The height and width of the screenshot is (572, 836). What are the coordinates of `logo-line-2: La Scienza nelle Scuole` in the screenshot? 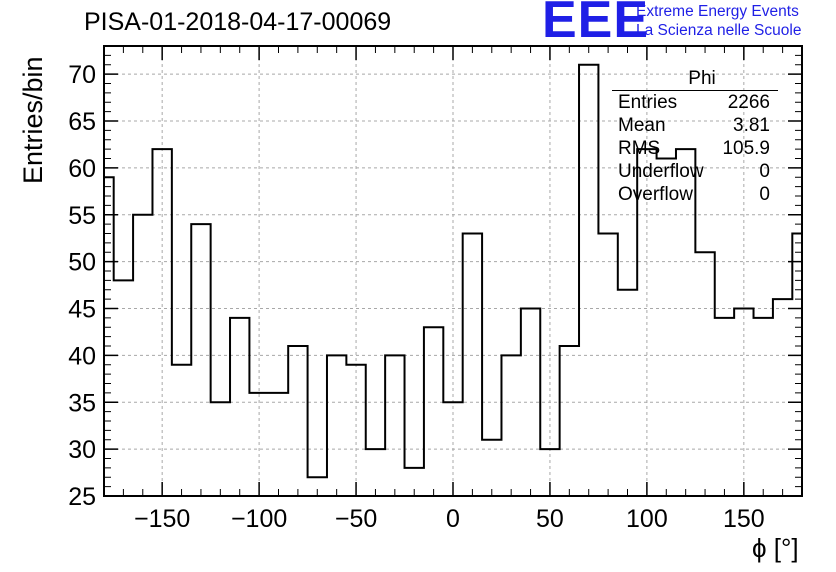 It's located at (719, 30).